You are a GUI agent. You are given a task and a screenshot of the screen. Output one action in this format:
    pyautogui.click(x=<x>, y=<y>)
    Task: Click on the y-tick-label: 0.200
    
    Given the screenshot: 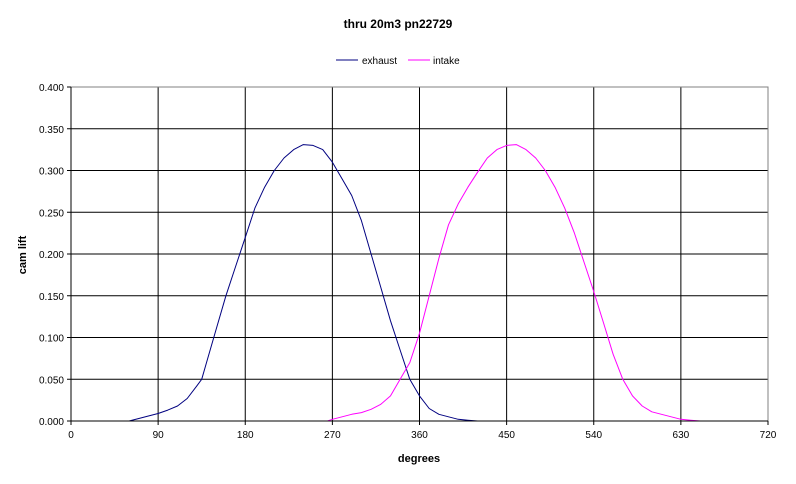 What is the action you would take?
    pyautogui.click(x=51, y=255)
    